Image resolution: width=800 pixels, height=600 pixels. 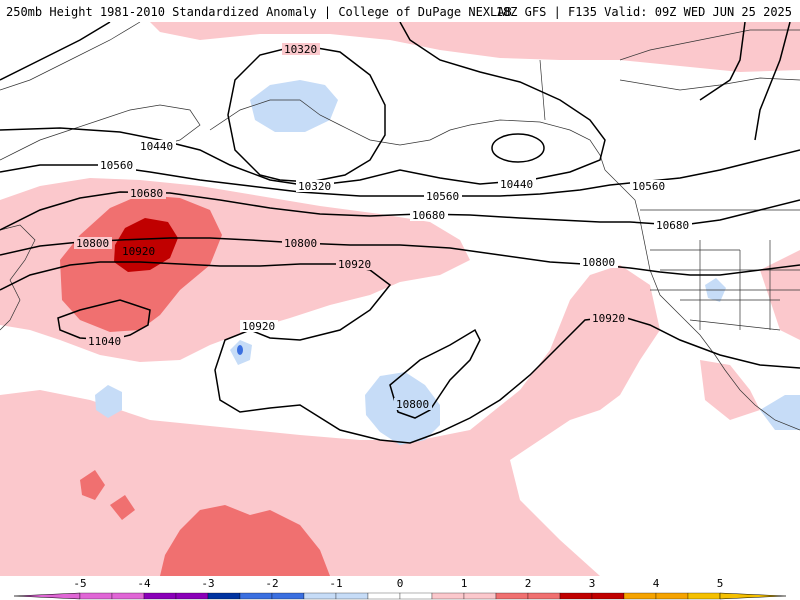 What do you see at coordinates (720, 270) in the screenshot?
I see `state-borders` at bounding box center [720, 270].